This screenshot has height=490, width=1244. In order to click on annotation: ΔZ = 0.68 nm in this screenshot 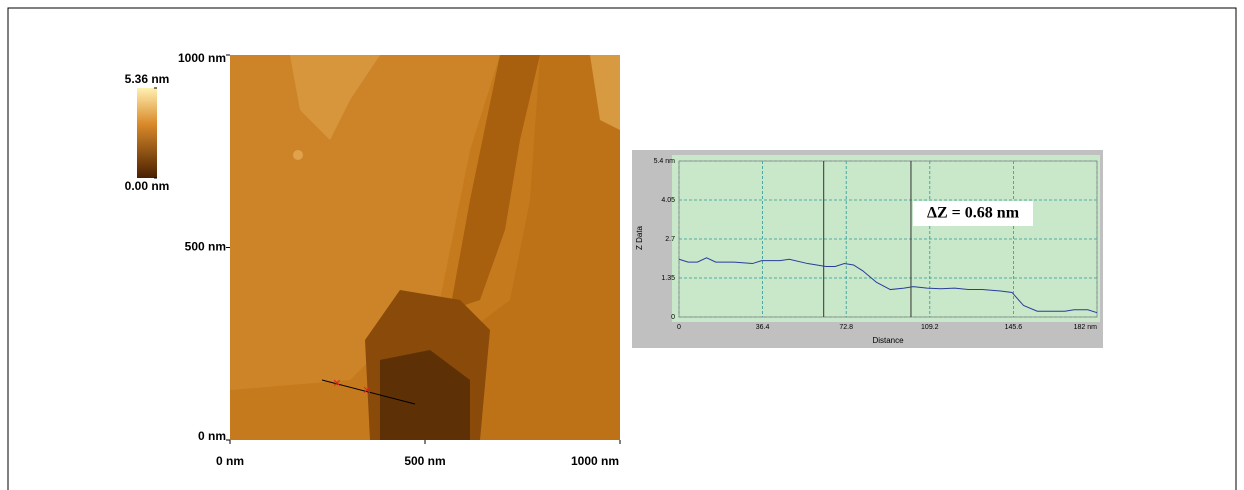, I will do `click(973, 213)`.